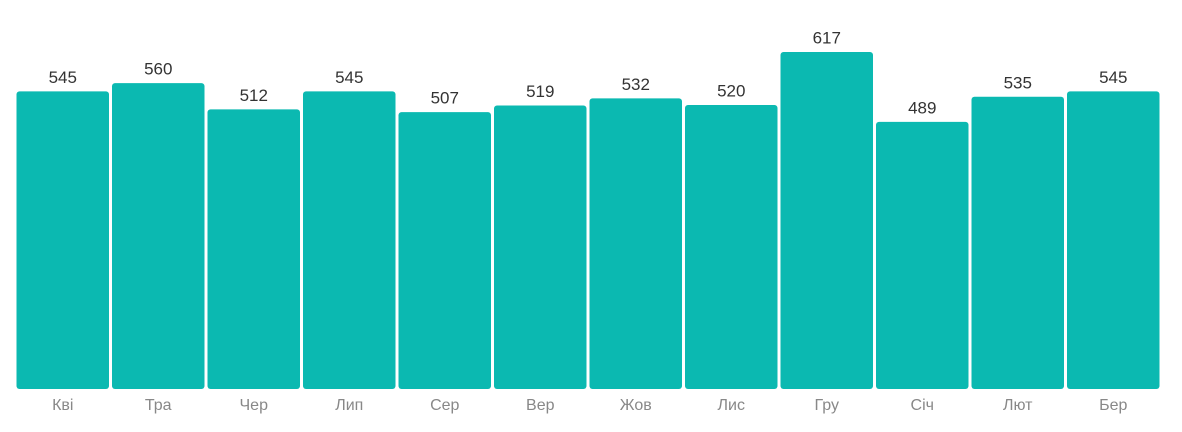 Image resolution: width=1182 pixels, height=432 pixels. What do you see at coordinates (636, 84) in the screenshot?
I see `value-label: 532` at bounding box center [636, 84].